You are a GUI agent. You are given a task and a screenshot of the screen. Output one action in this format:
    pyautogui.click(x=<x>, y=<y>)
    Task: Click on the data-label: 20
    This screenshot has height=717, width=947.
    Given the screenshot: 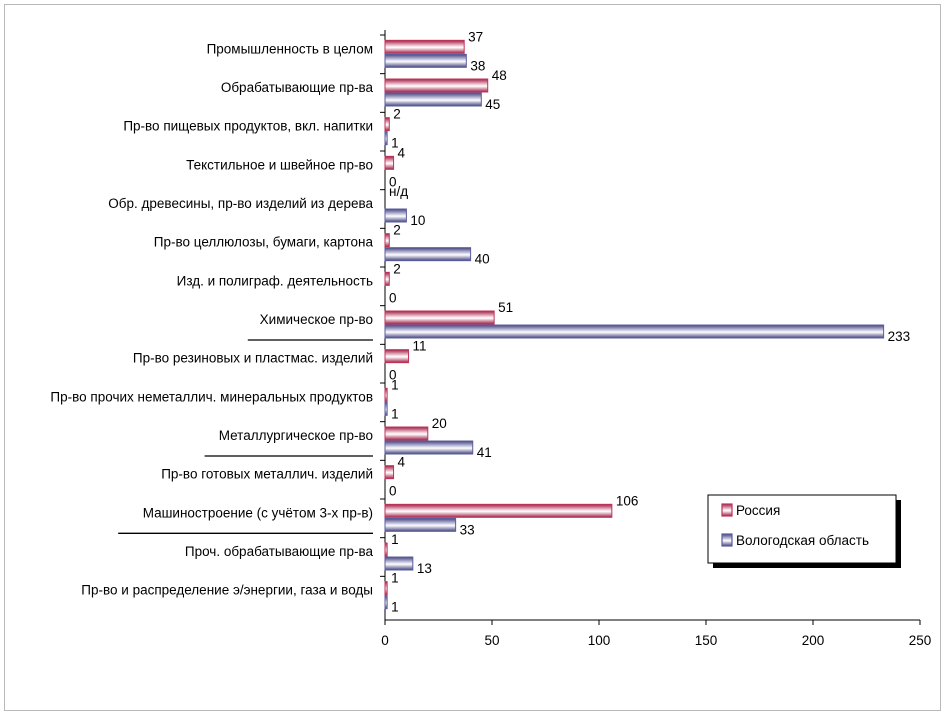 What is the action you would take?
    pyautogui.click(x=439, y=423)
    